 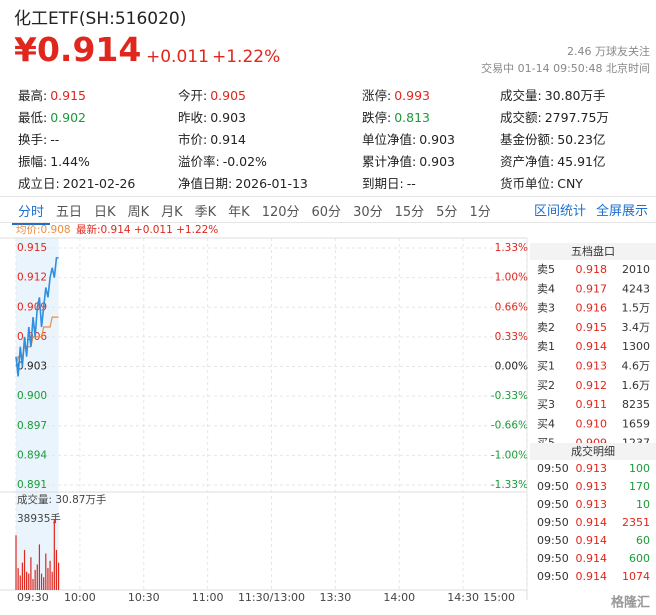 I want to click on x-tick-label: 11:30/13:00, so click(x=271, y=597).